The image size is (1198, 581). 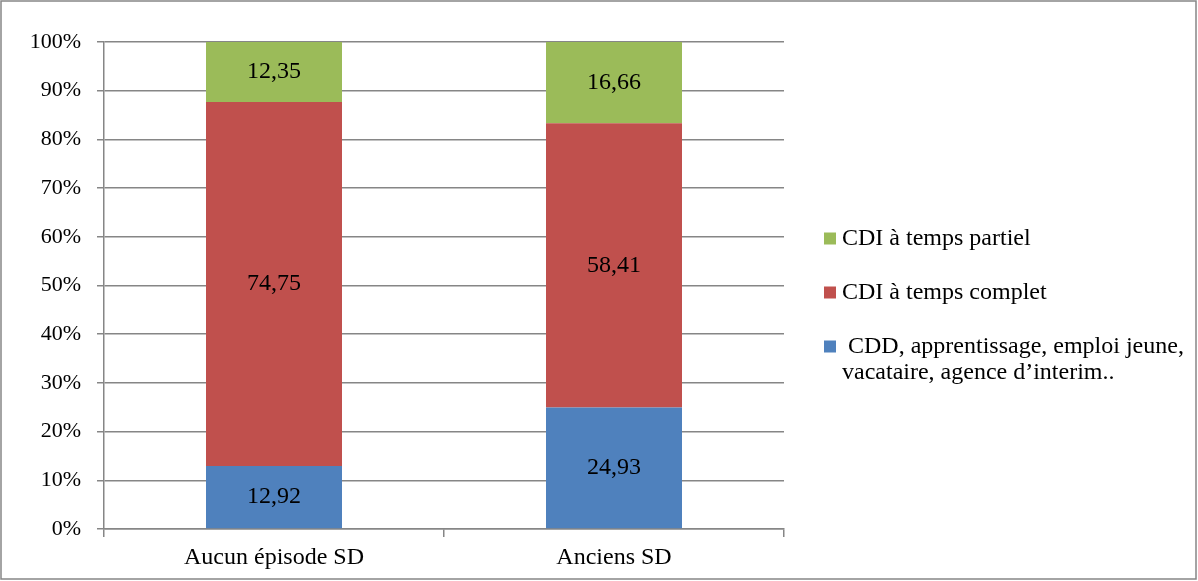 What do you see at coordinates (60, 430) in the screenshot?
I see `y-tick-label: 20%` at bounding box center [60, 430].